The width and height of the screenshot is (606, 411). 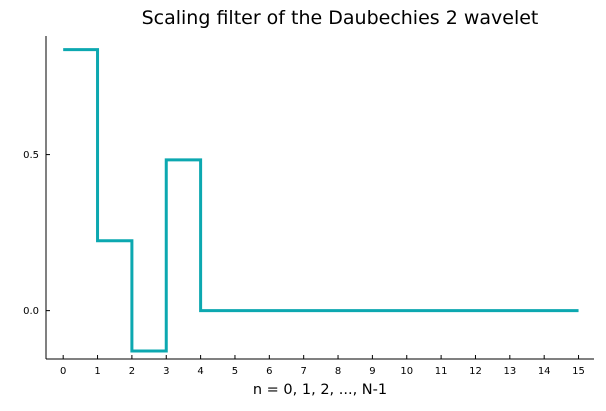 What do you see at coordinates (63, 371) in the screenshot?
I see `x-tick-label: 0` at bounding box center [63, 371].